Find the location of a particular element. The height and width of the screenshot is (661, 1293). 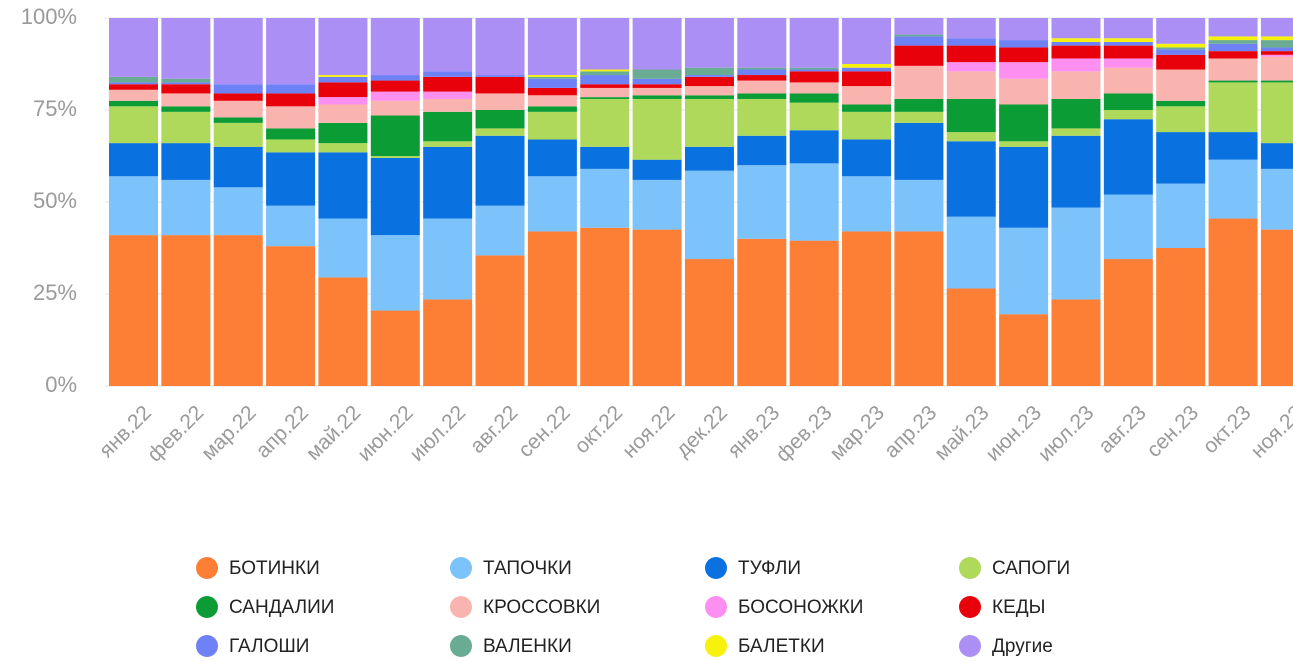

x-tick-label: фев.22 is located at coordinates (175, 433).